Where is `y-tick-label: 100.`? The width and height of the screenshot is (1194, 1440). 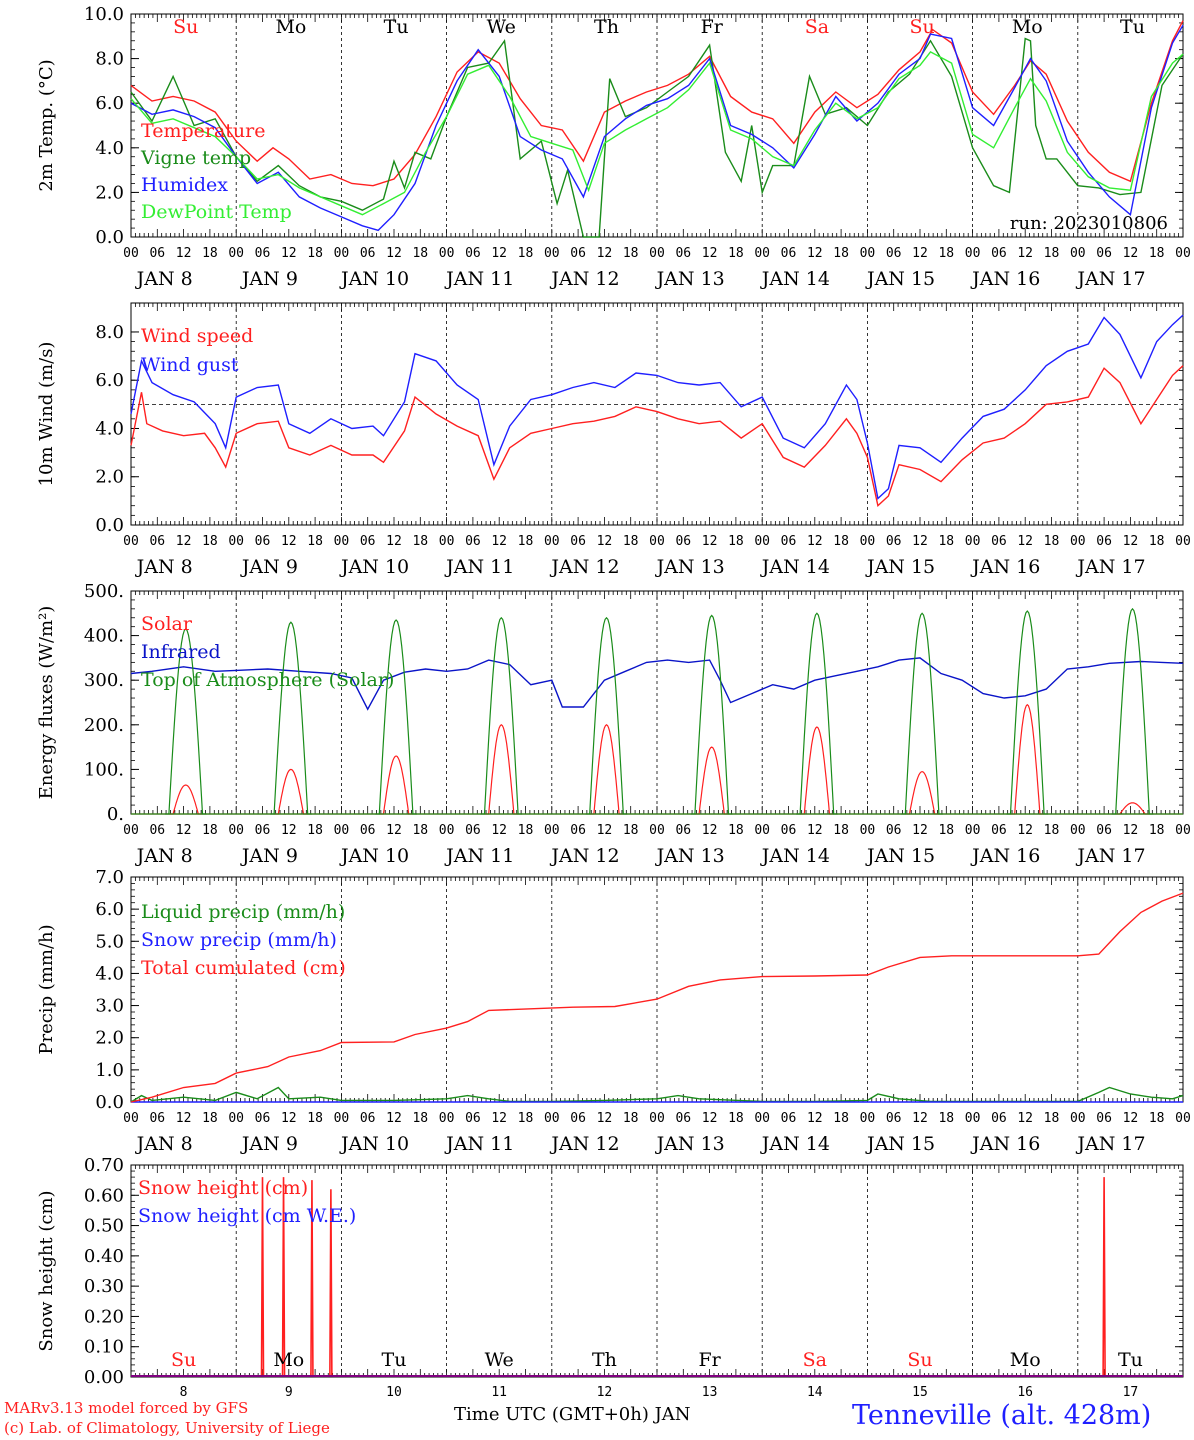 y-tick-label: 100. is located at coordinates (104, 769).